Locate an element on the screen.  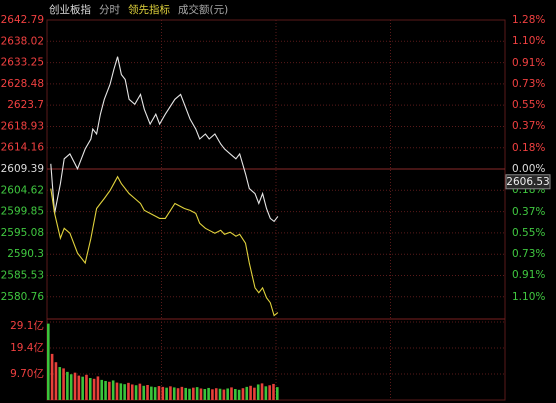
y2-tick-label: 0.00% is located at coordinates (528, 169).